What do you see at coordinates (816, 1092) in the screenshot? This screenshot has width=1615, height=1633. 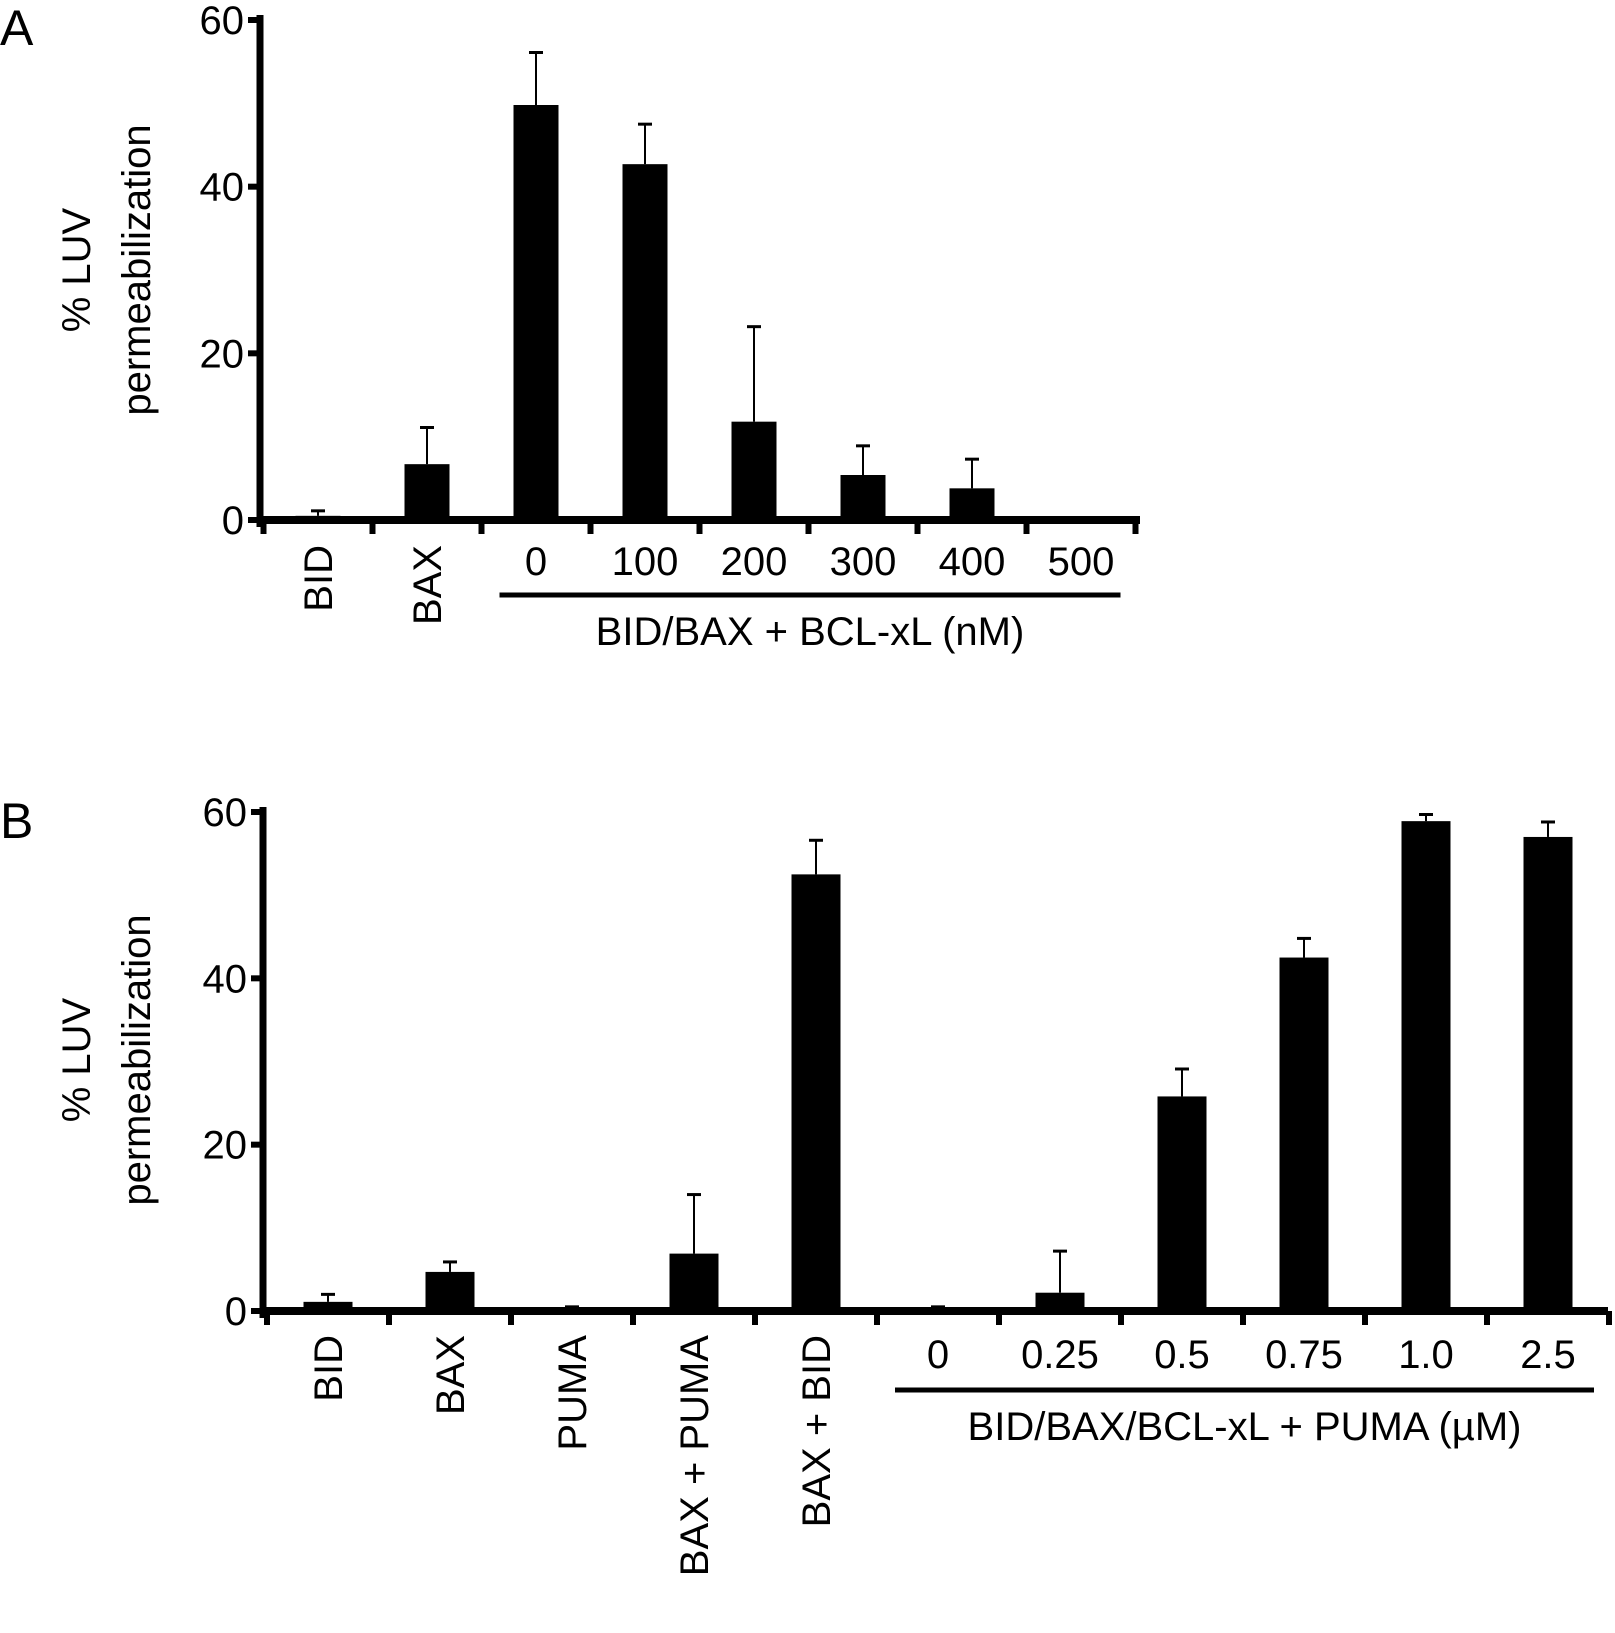 I see `bar-bax-bid` at bounding box center [816, 1092].